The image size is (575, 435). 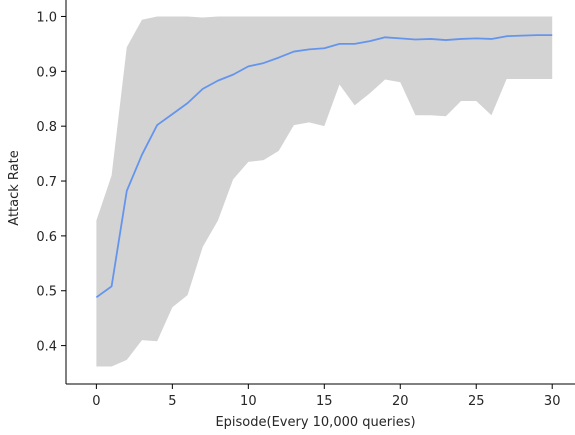 I want to click on x-tick-label: 30, so click(x=552, y=401).